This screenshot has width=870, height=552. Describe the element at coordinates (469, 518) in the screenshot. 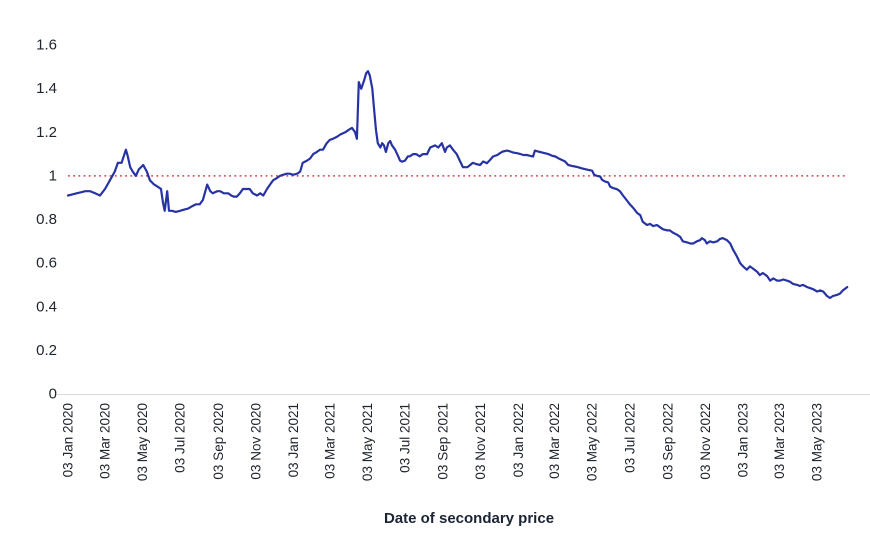

I see `x-axis-title: Date of secondary price` at that location.